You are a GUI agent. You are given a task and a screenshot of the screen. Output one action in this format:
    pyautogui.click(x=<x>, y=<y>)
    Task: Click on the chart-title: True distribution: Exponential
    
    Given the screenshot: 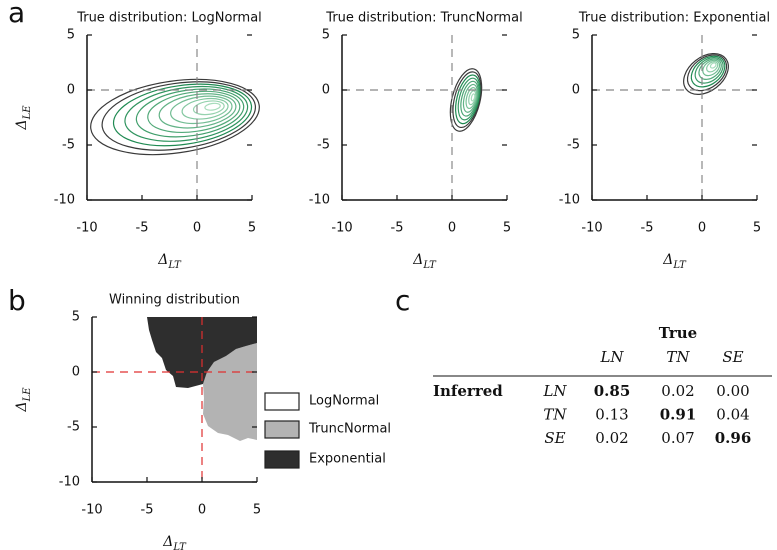 What is the action you would take?
    pyautogui.click(x=674, y=18)
    